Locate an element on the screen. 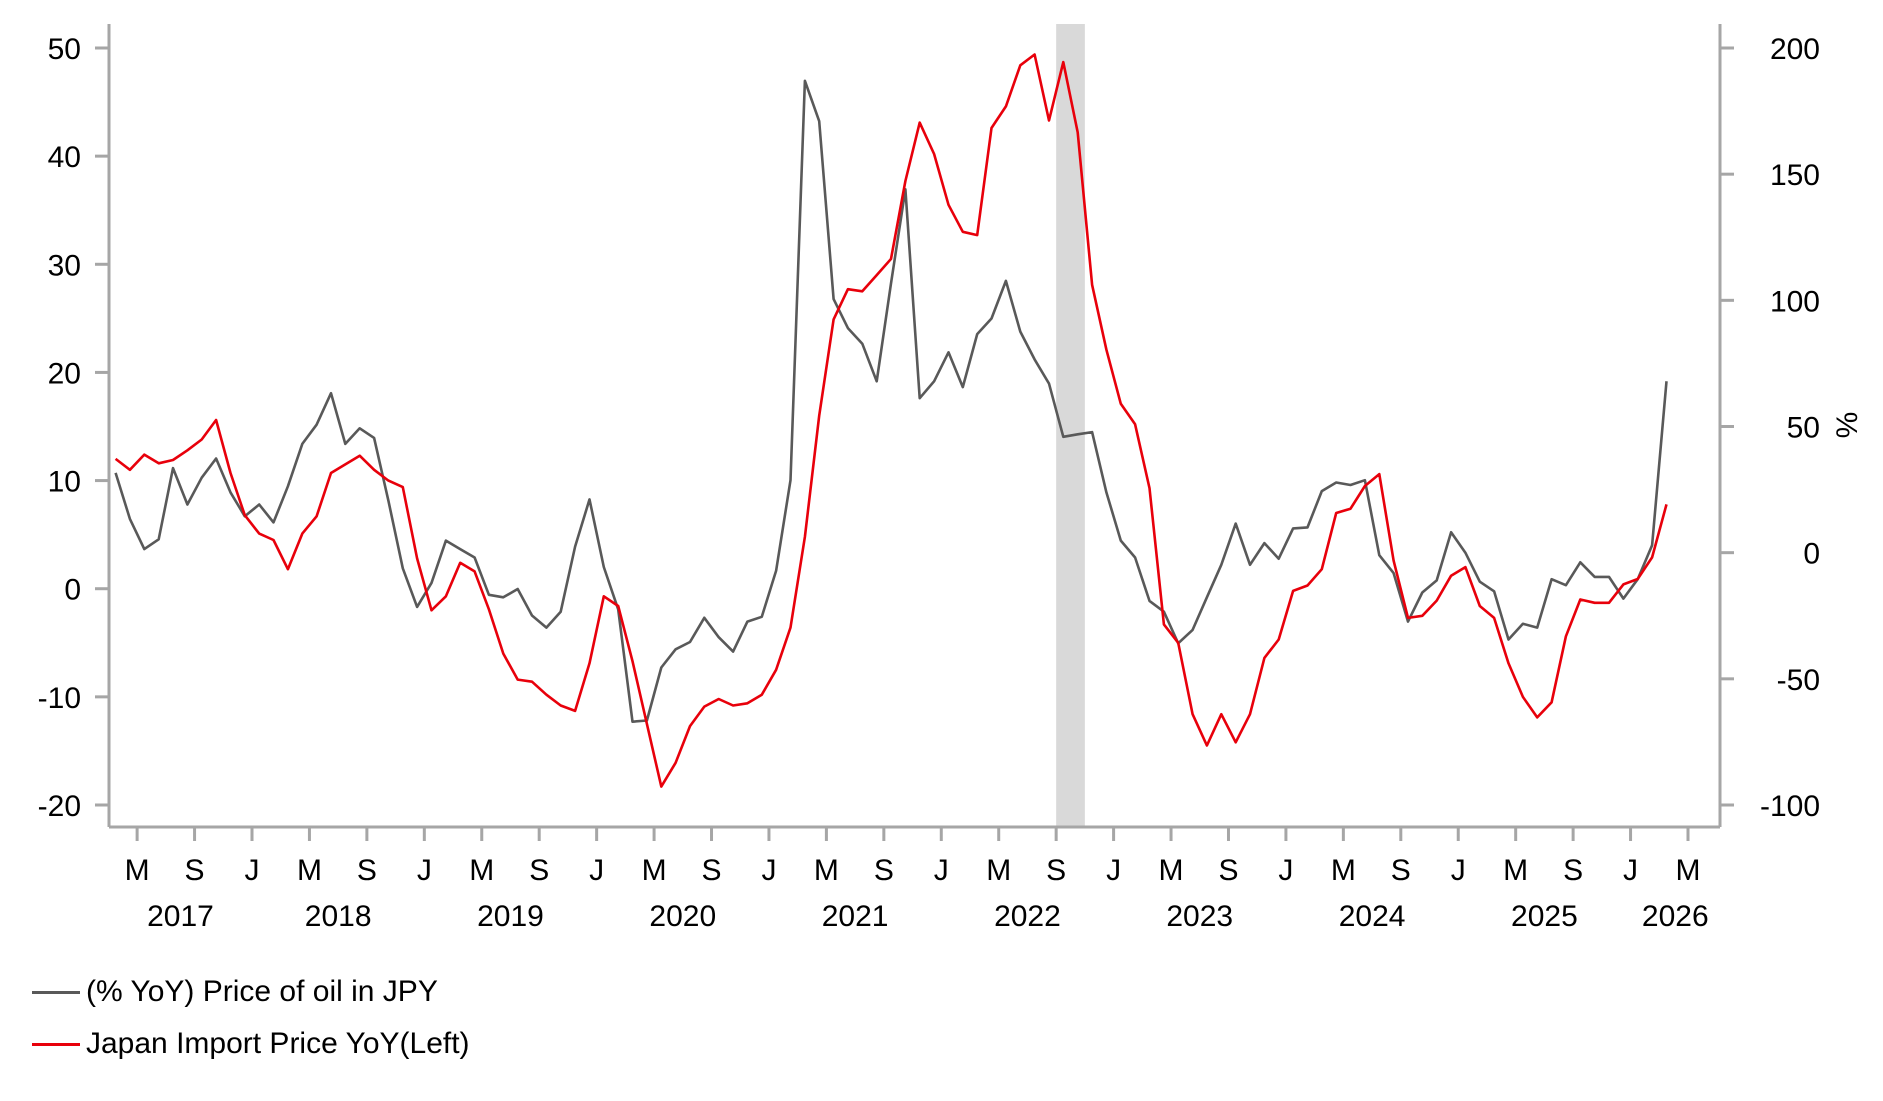 The height and width of the screenshot is (1101, 1883). x-axis-year-label: 2017 is located at coordinates (180, 916).